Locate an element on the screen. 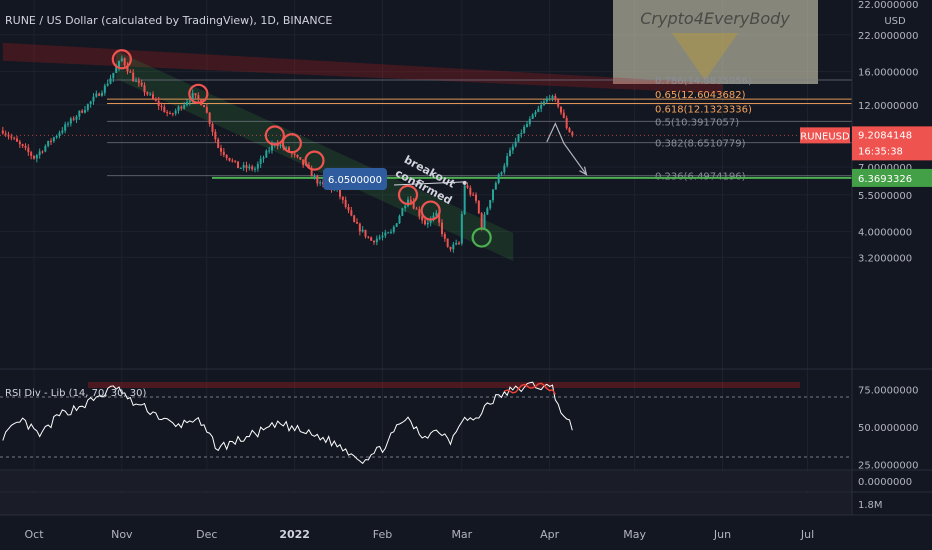 This screenshot has width=932, height=550. fib-label: 0.786(14.8835956) is located at coordinates (703, 81).